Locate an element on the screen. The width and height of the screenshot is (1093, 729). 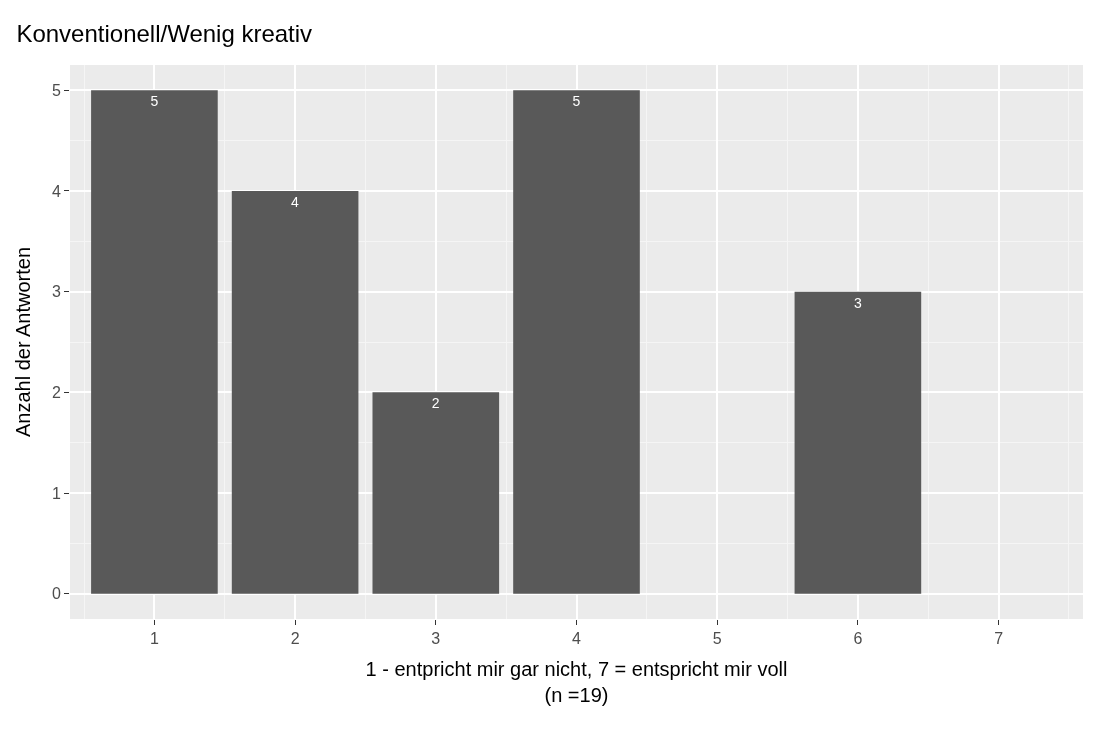
x-tick-label: 4 is located at coordinates (577, 639).